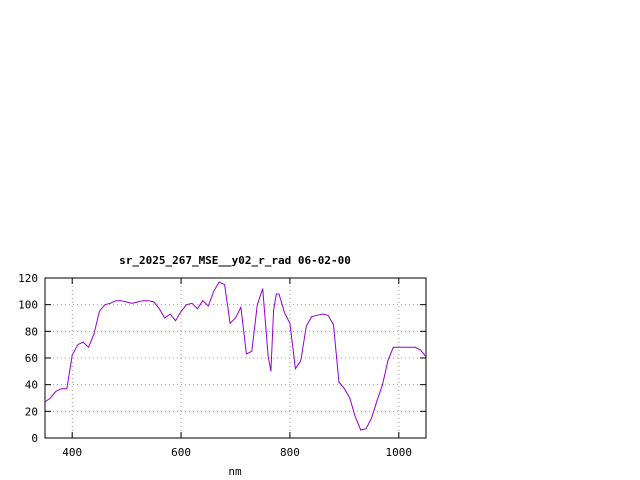 This screenshot has width=640, height=480. What do you see at coordinates (235, 471) in the screenshot?
I see `x-axis-label: nm` at bounding box center [235, 471].